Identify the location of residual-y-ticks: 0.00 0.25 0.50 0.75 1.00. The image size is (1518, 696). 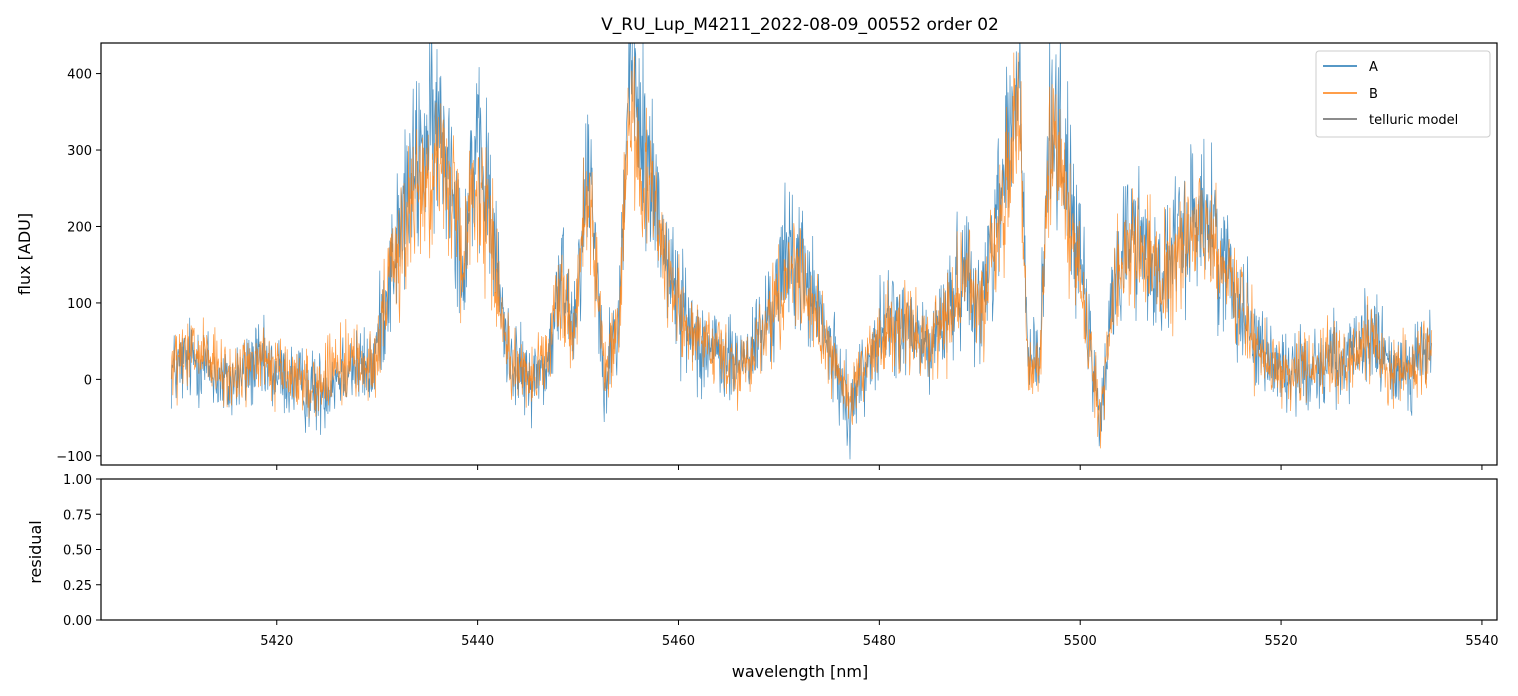
(82, 551).